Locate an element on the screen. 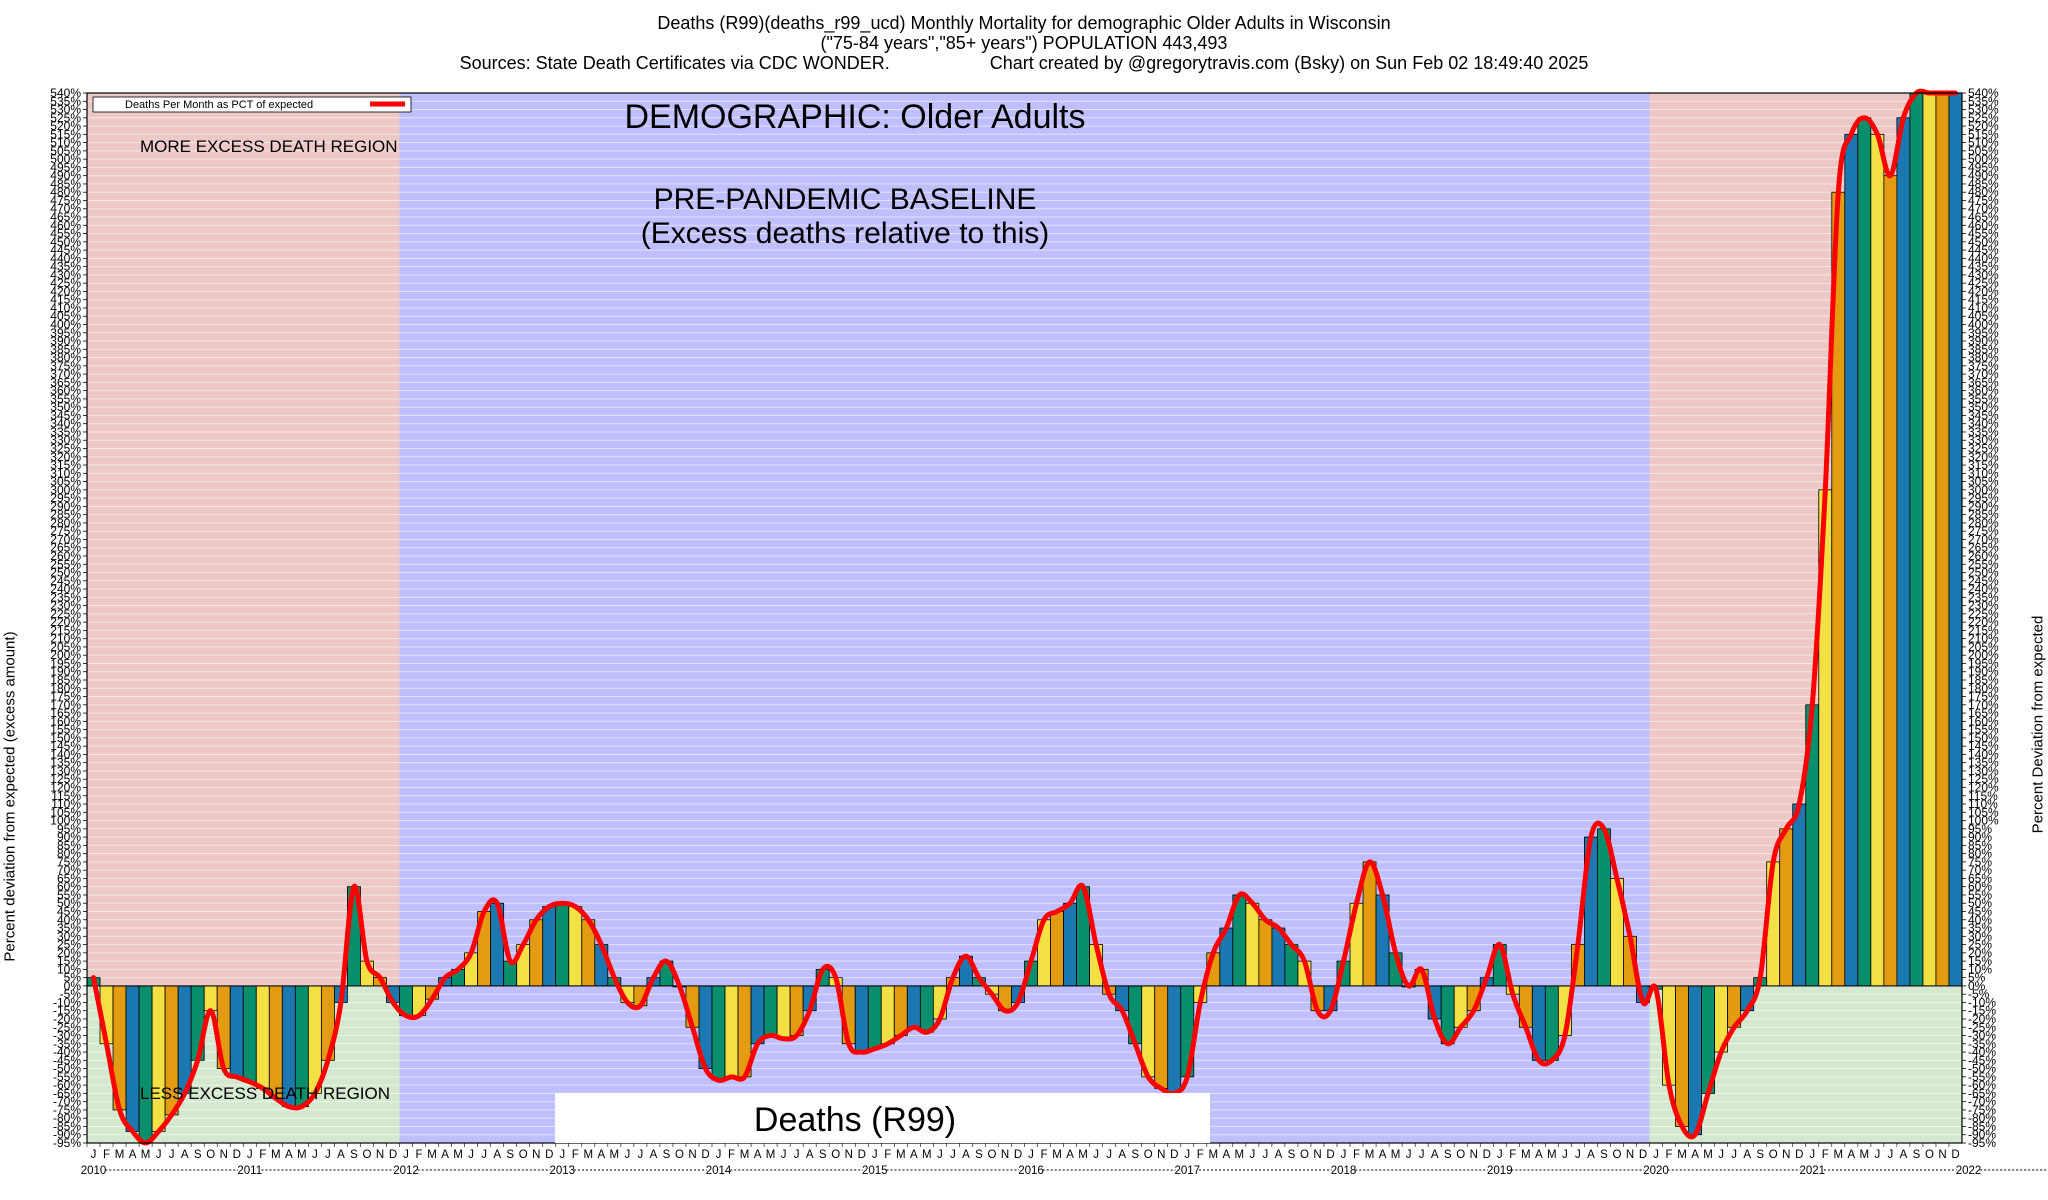 Image resolution: width=2048 pixels, height=1200 pixels. month-tick-76: M is located at coordinates (1083, 1155).